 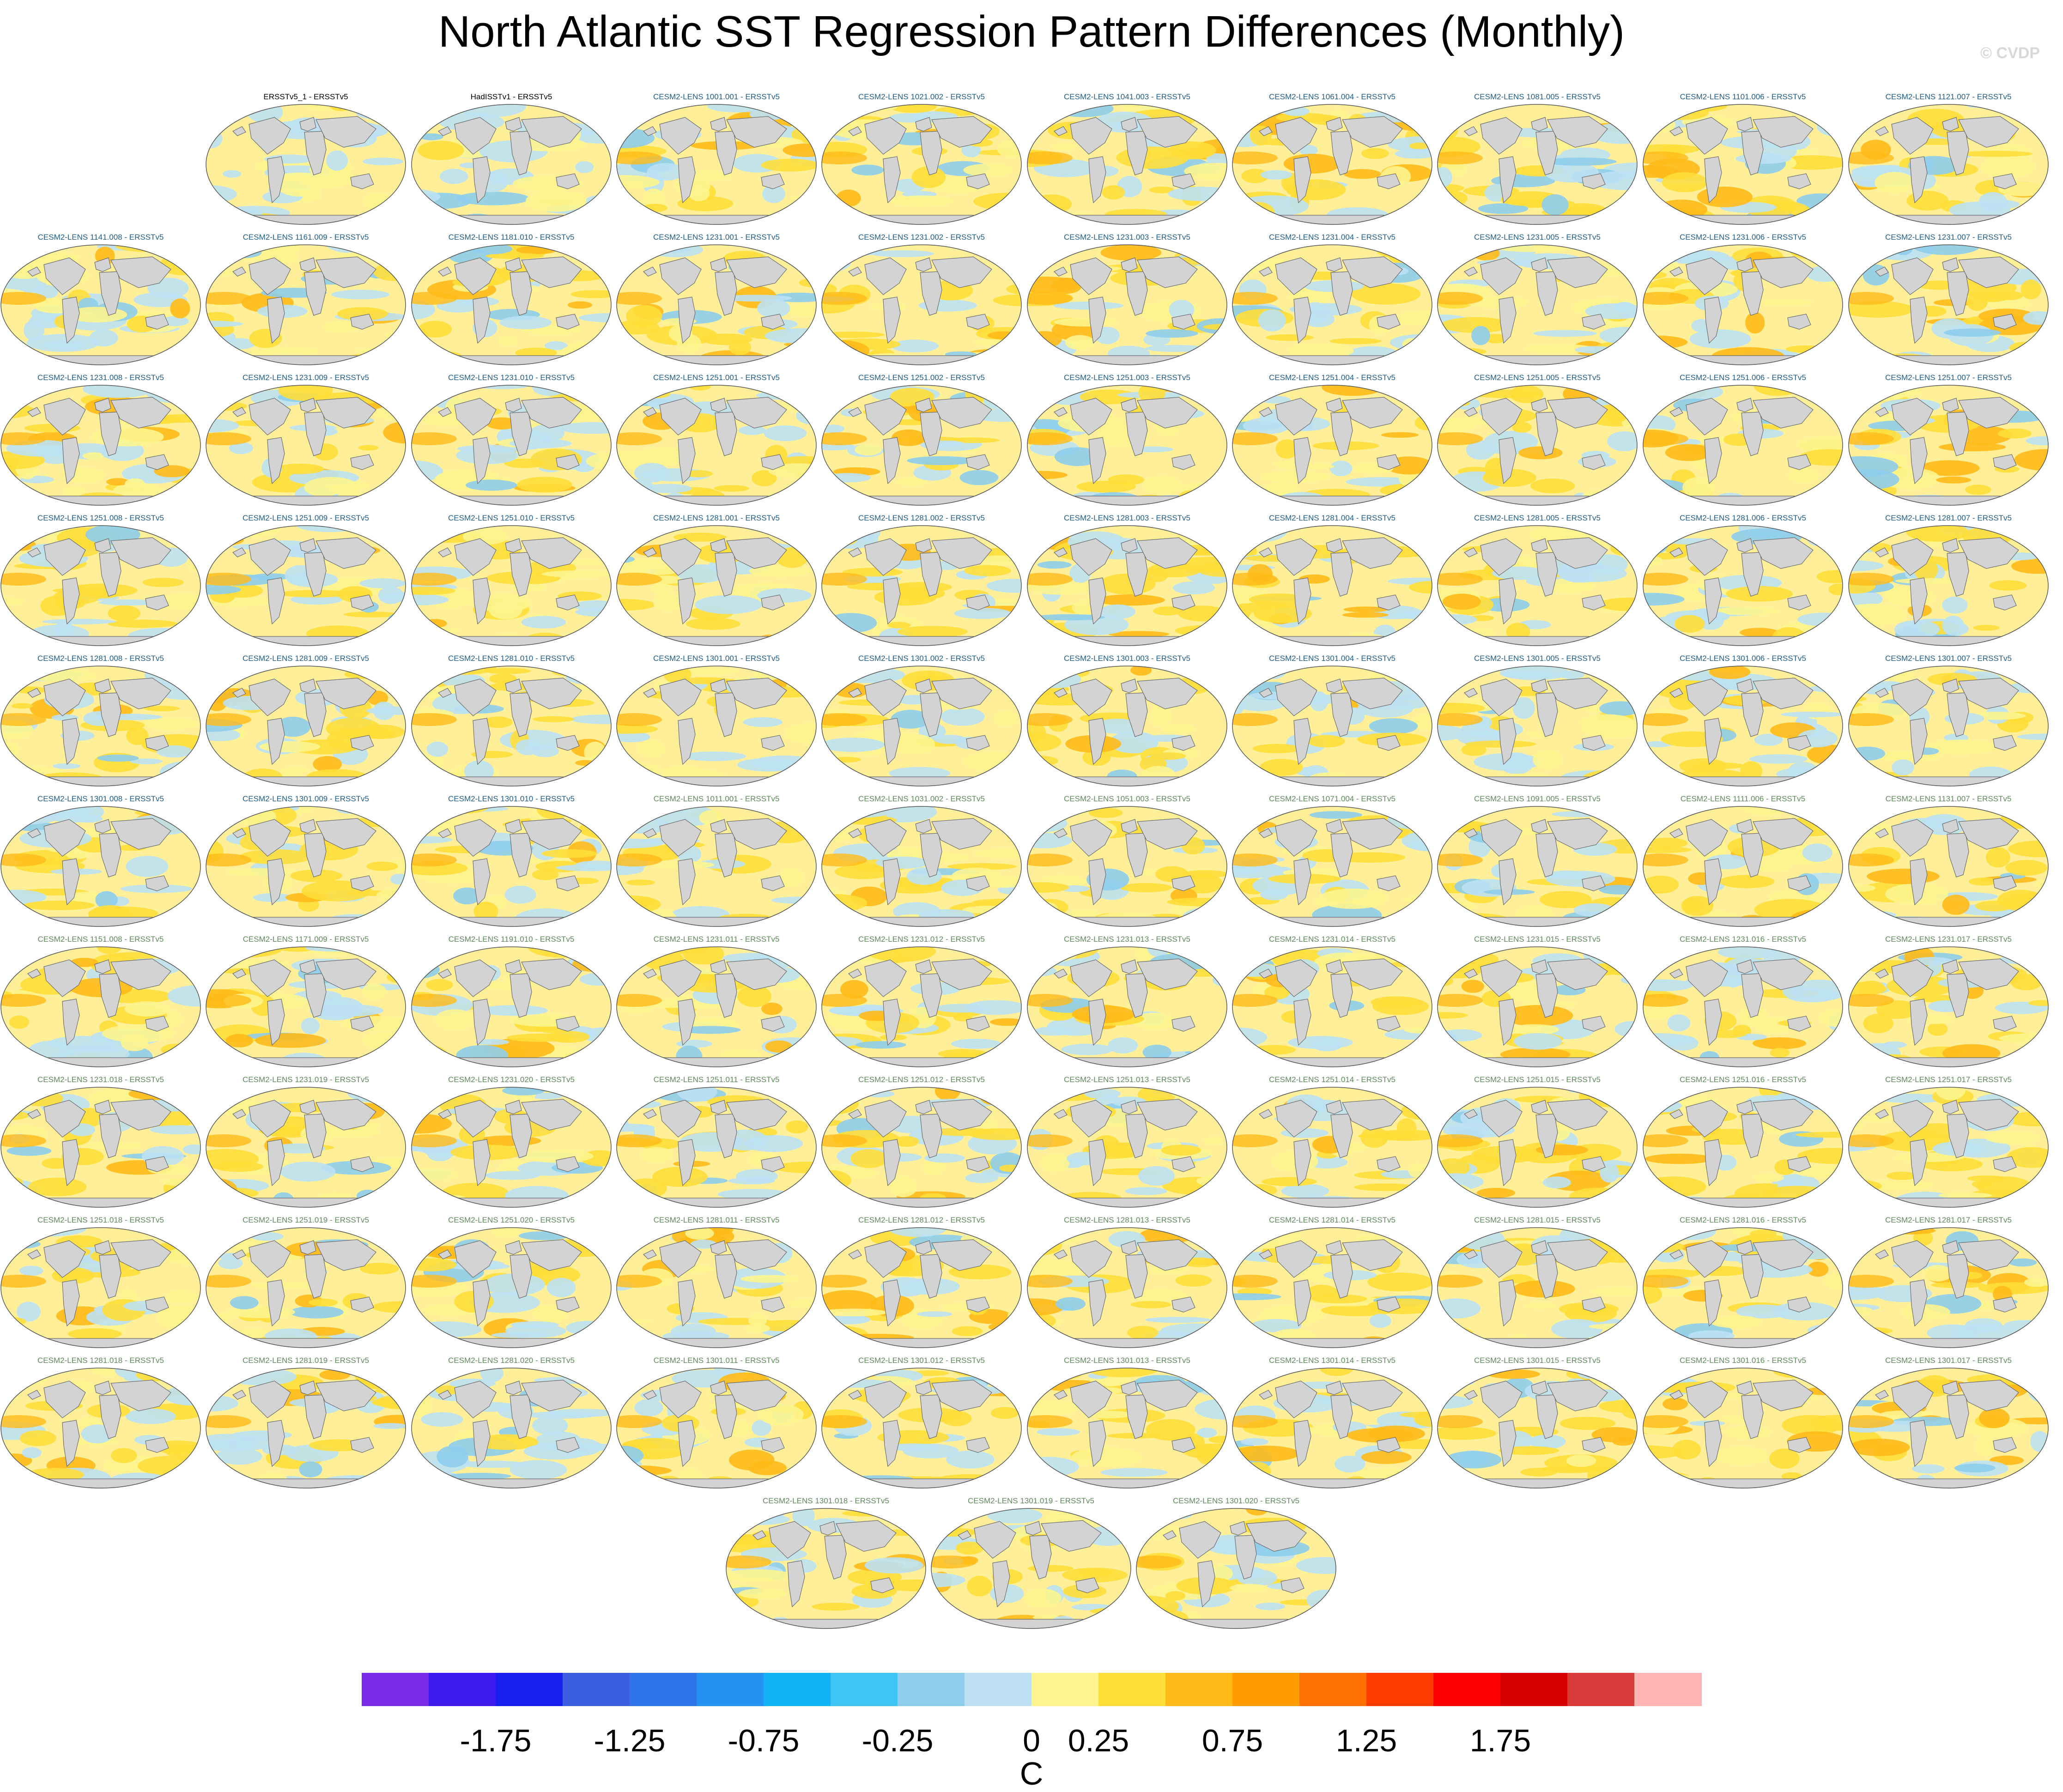 What do you see at coordinates (716, 1080) in the screenshot?
I see `map-panel-title: CESM2-LENS 1251.011 - ERSSTv5` at bounding box center [716, 1080].